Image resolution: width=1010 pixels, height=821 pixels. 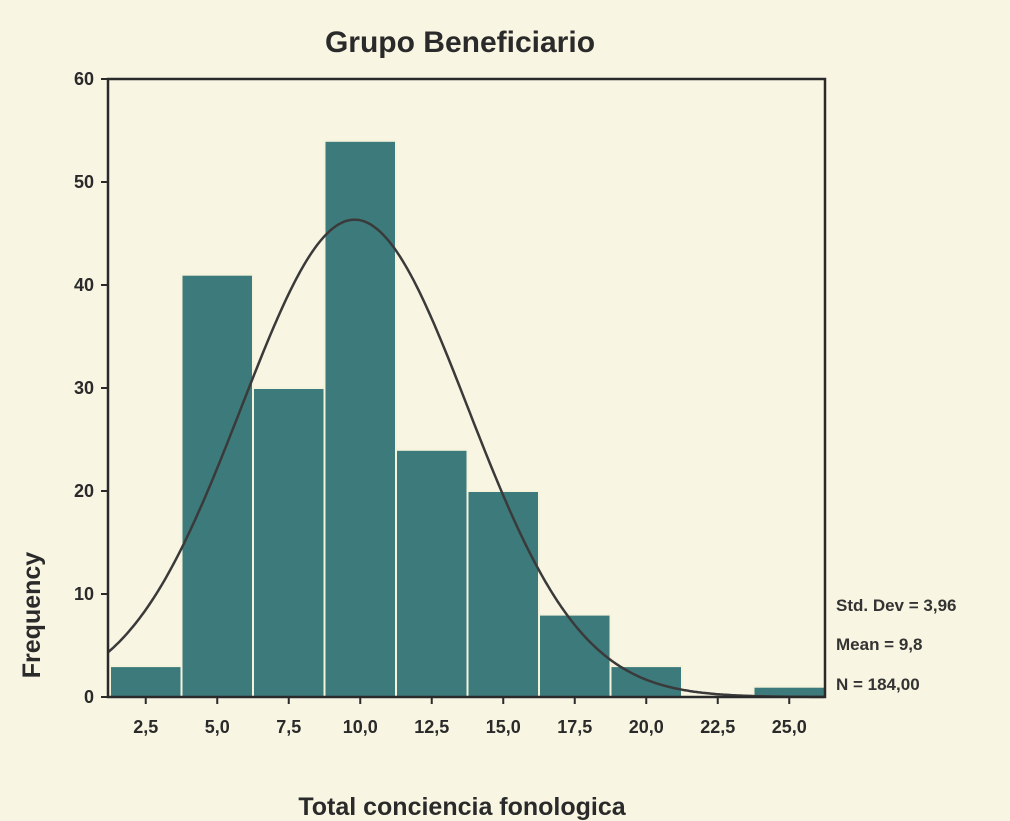 I want to click on y-tick-label: 30, so click(x=84, y=388).